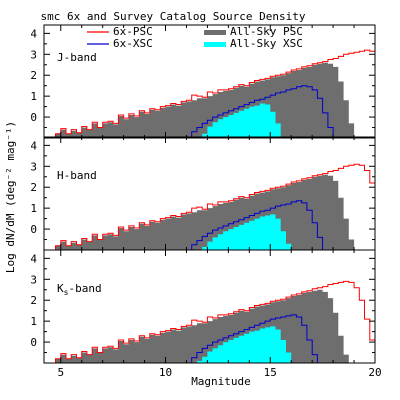  Describe the element at coordinates (215, 32) in the screenshot. I see `legend-swatch-all-sky-psc` at that location.